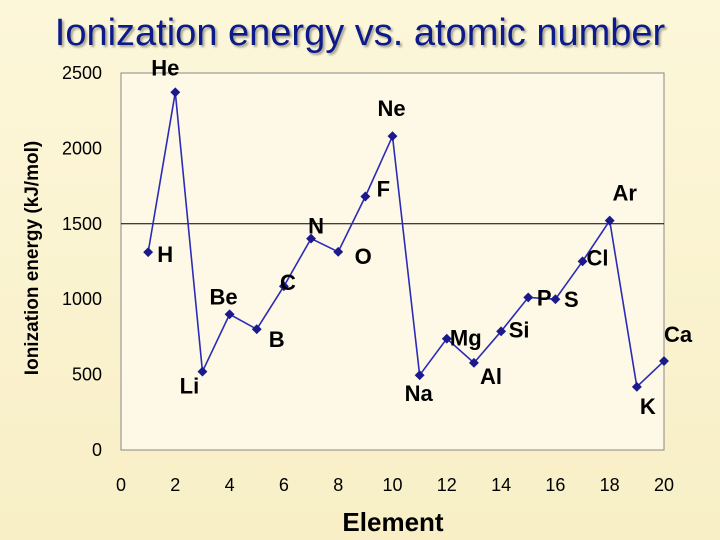  What do you see at coordinates (97, 450) in the screenshot?
I see `y-tick-label: 0` at bounding box center [97, 450].